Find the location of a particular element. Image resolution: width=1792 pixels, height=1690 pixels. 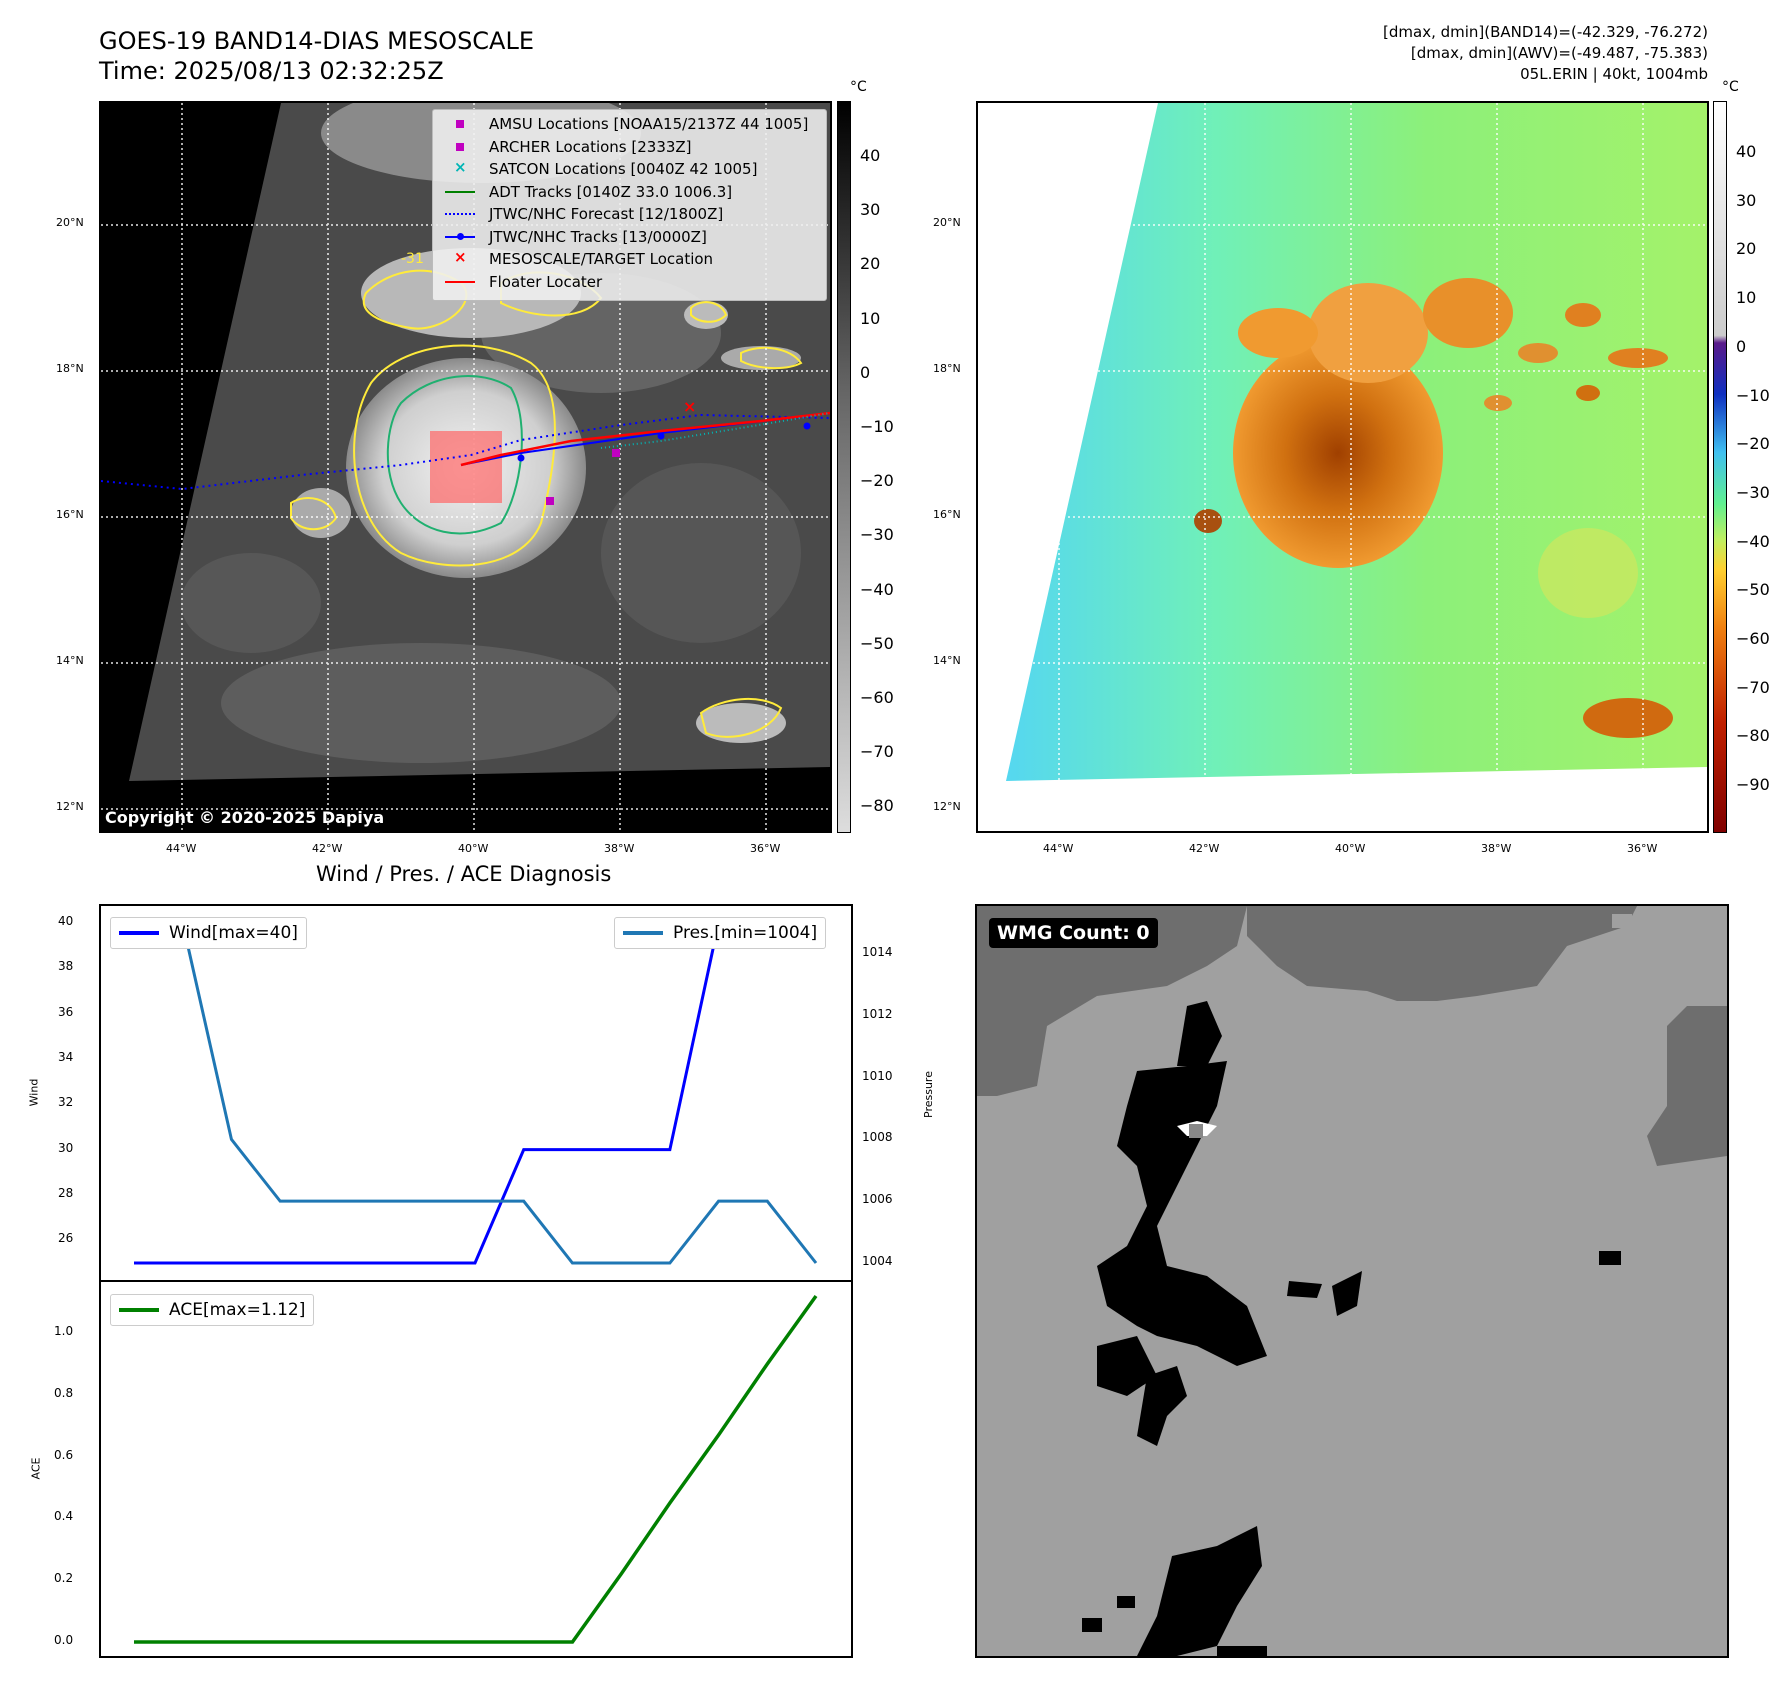

colorbar-tick: −90 is located at coordinates (1753, 785).